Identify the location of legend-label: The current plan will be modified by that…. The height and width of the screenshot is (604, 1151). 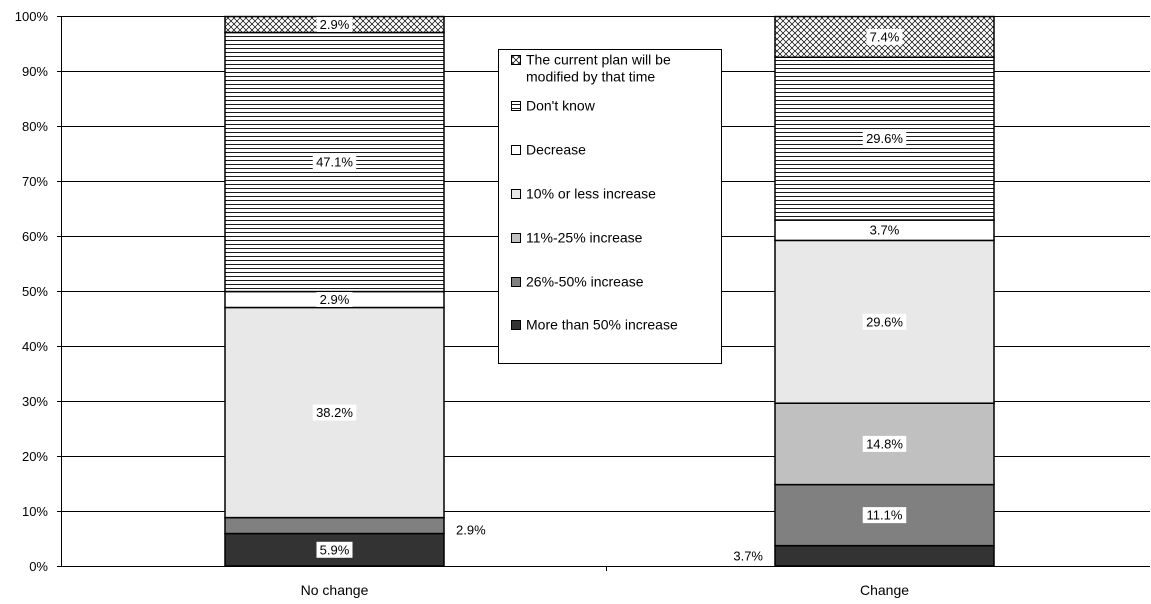
(598, 68).